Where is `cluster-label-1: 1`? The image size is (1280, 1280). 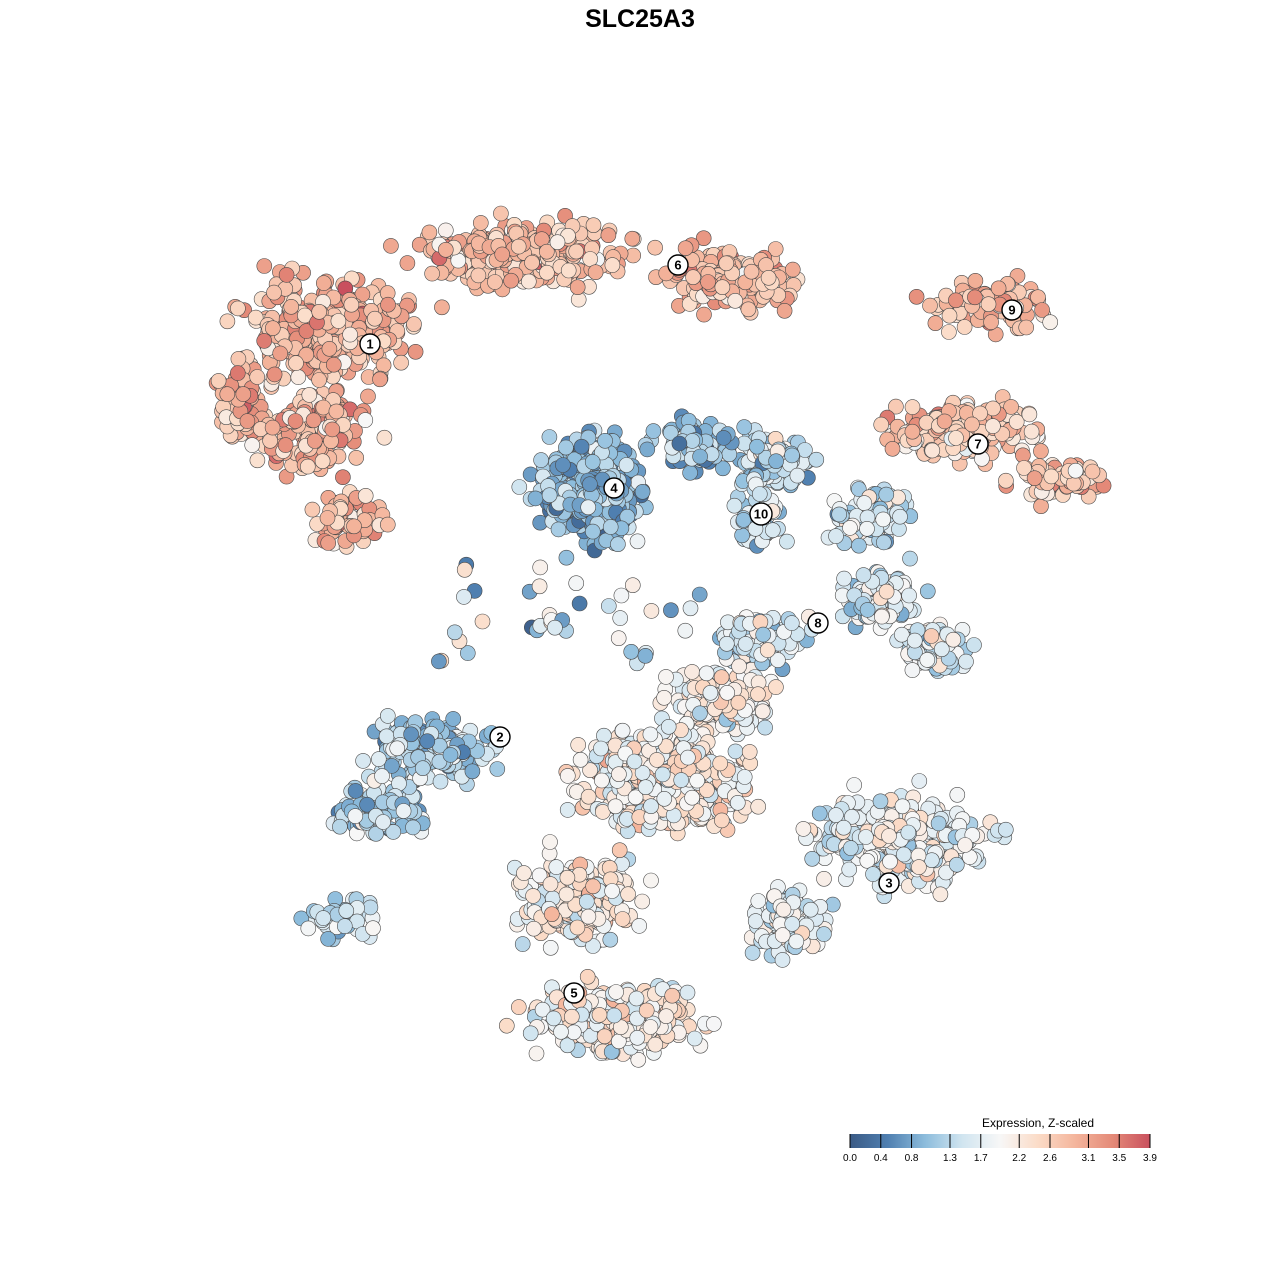 cluster-label-1: 1 is located at coordinates (370, 344).